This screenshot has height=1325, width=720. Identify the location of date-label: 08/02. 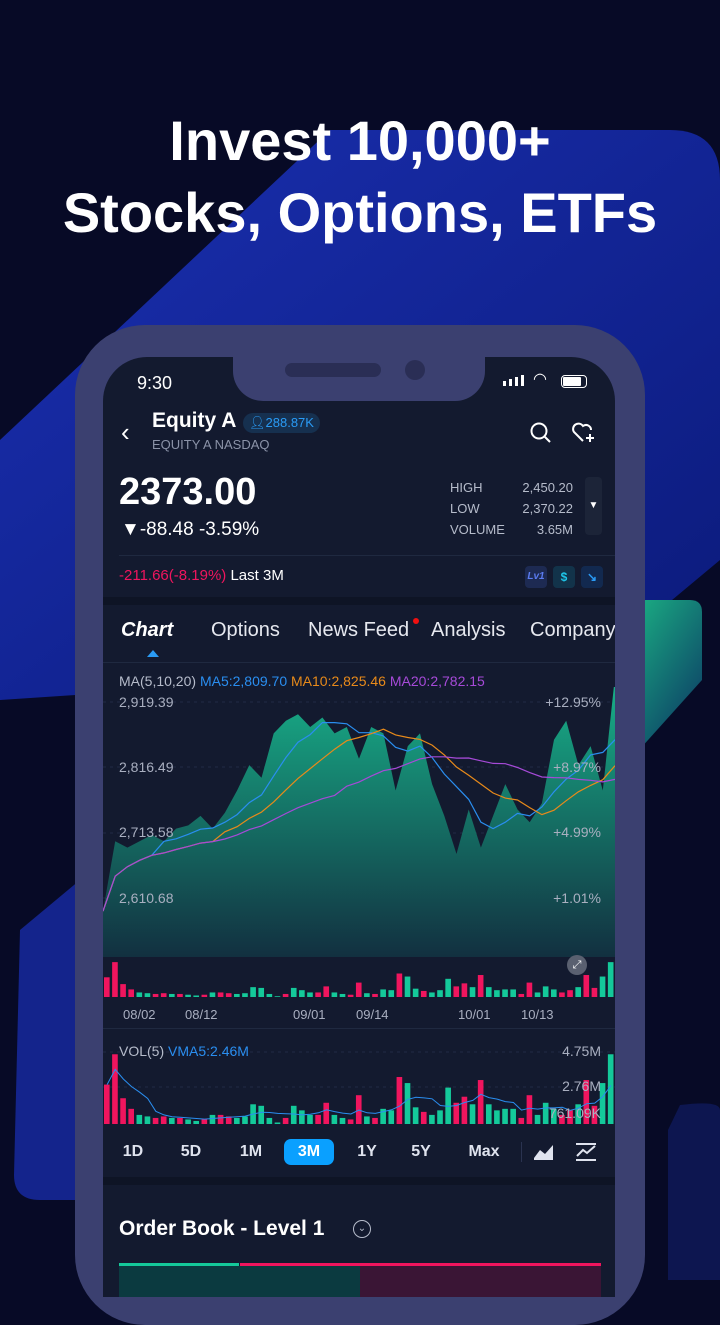
(139, 1014).